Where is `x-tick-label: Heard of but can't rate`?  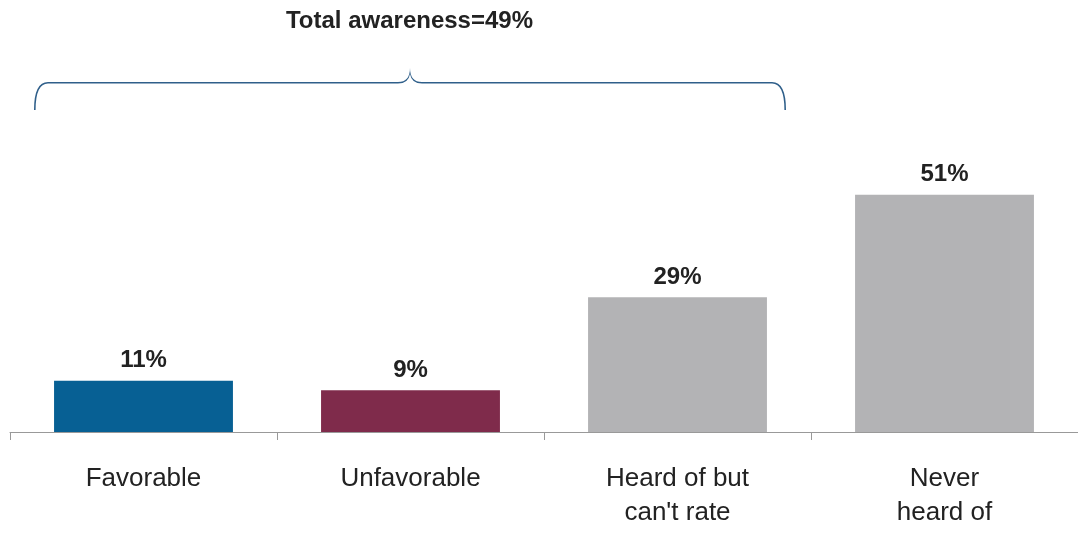
x-tick-label: Heard of but can't rate is located at coordinates (677, 494).